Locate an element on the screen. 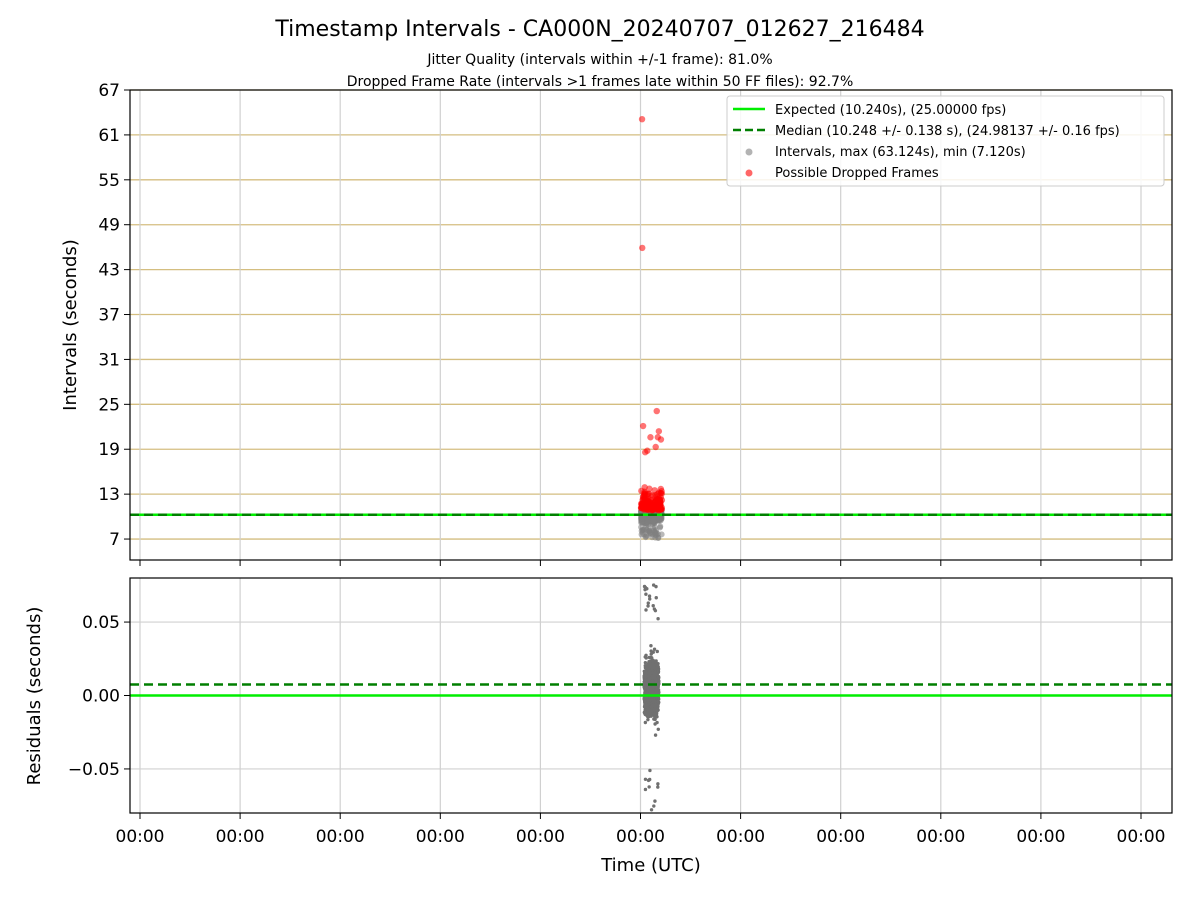 The height and width of the screenshot is (900, 1200). legend-intervals-label: Intervals, max (63.124s), min (7.120s) is located at coordinates (900, 152).